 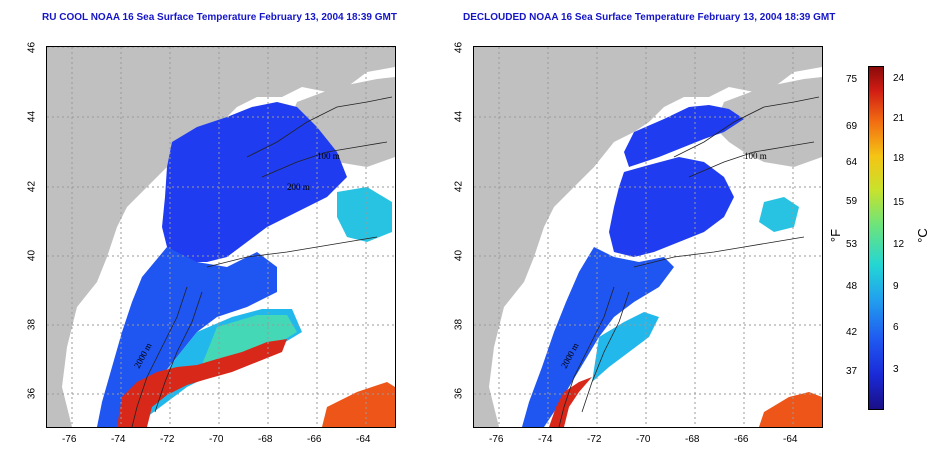 What do you see at coordinates (852, 162) in the screenshot?
I see `fahrenheit-tick: 64` at bounding box center [852, 162].